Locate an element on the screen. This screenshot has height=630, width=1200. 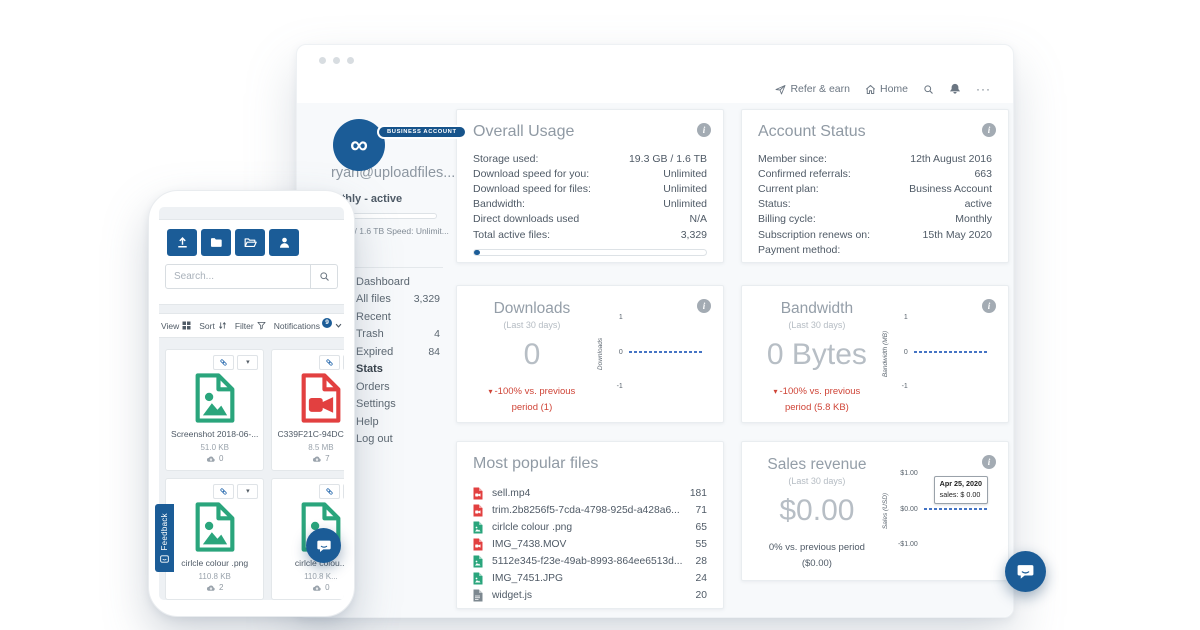
card-title: Account Status is located at coordinates (812, 131).